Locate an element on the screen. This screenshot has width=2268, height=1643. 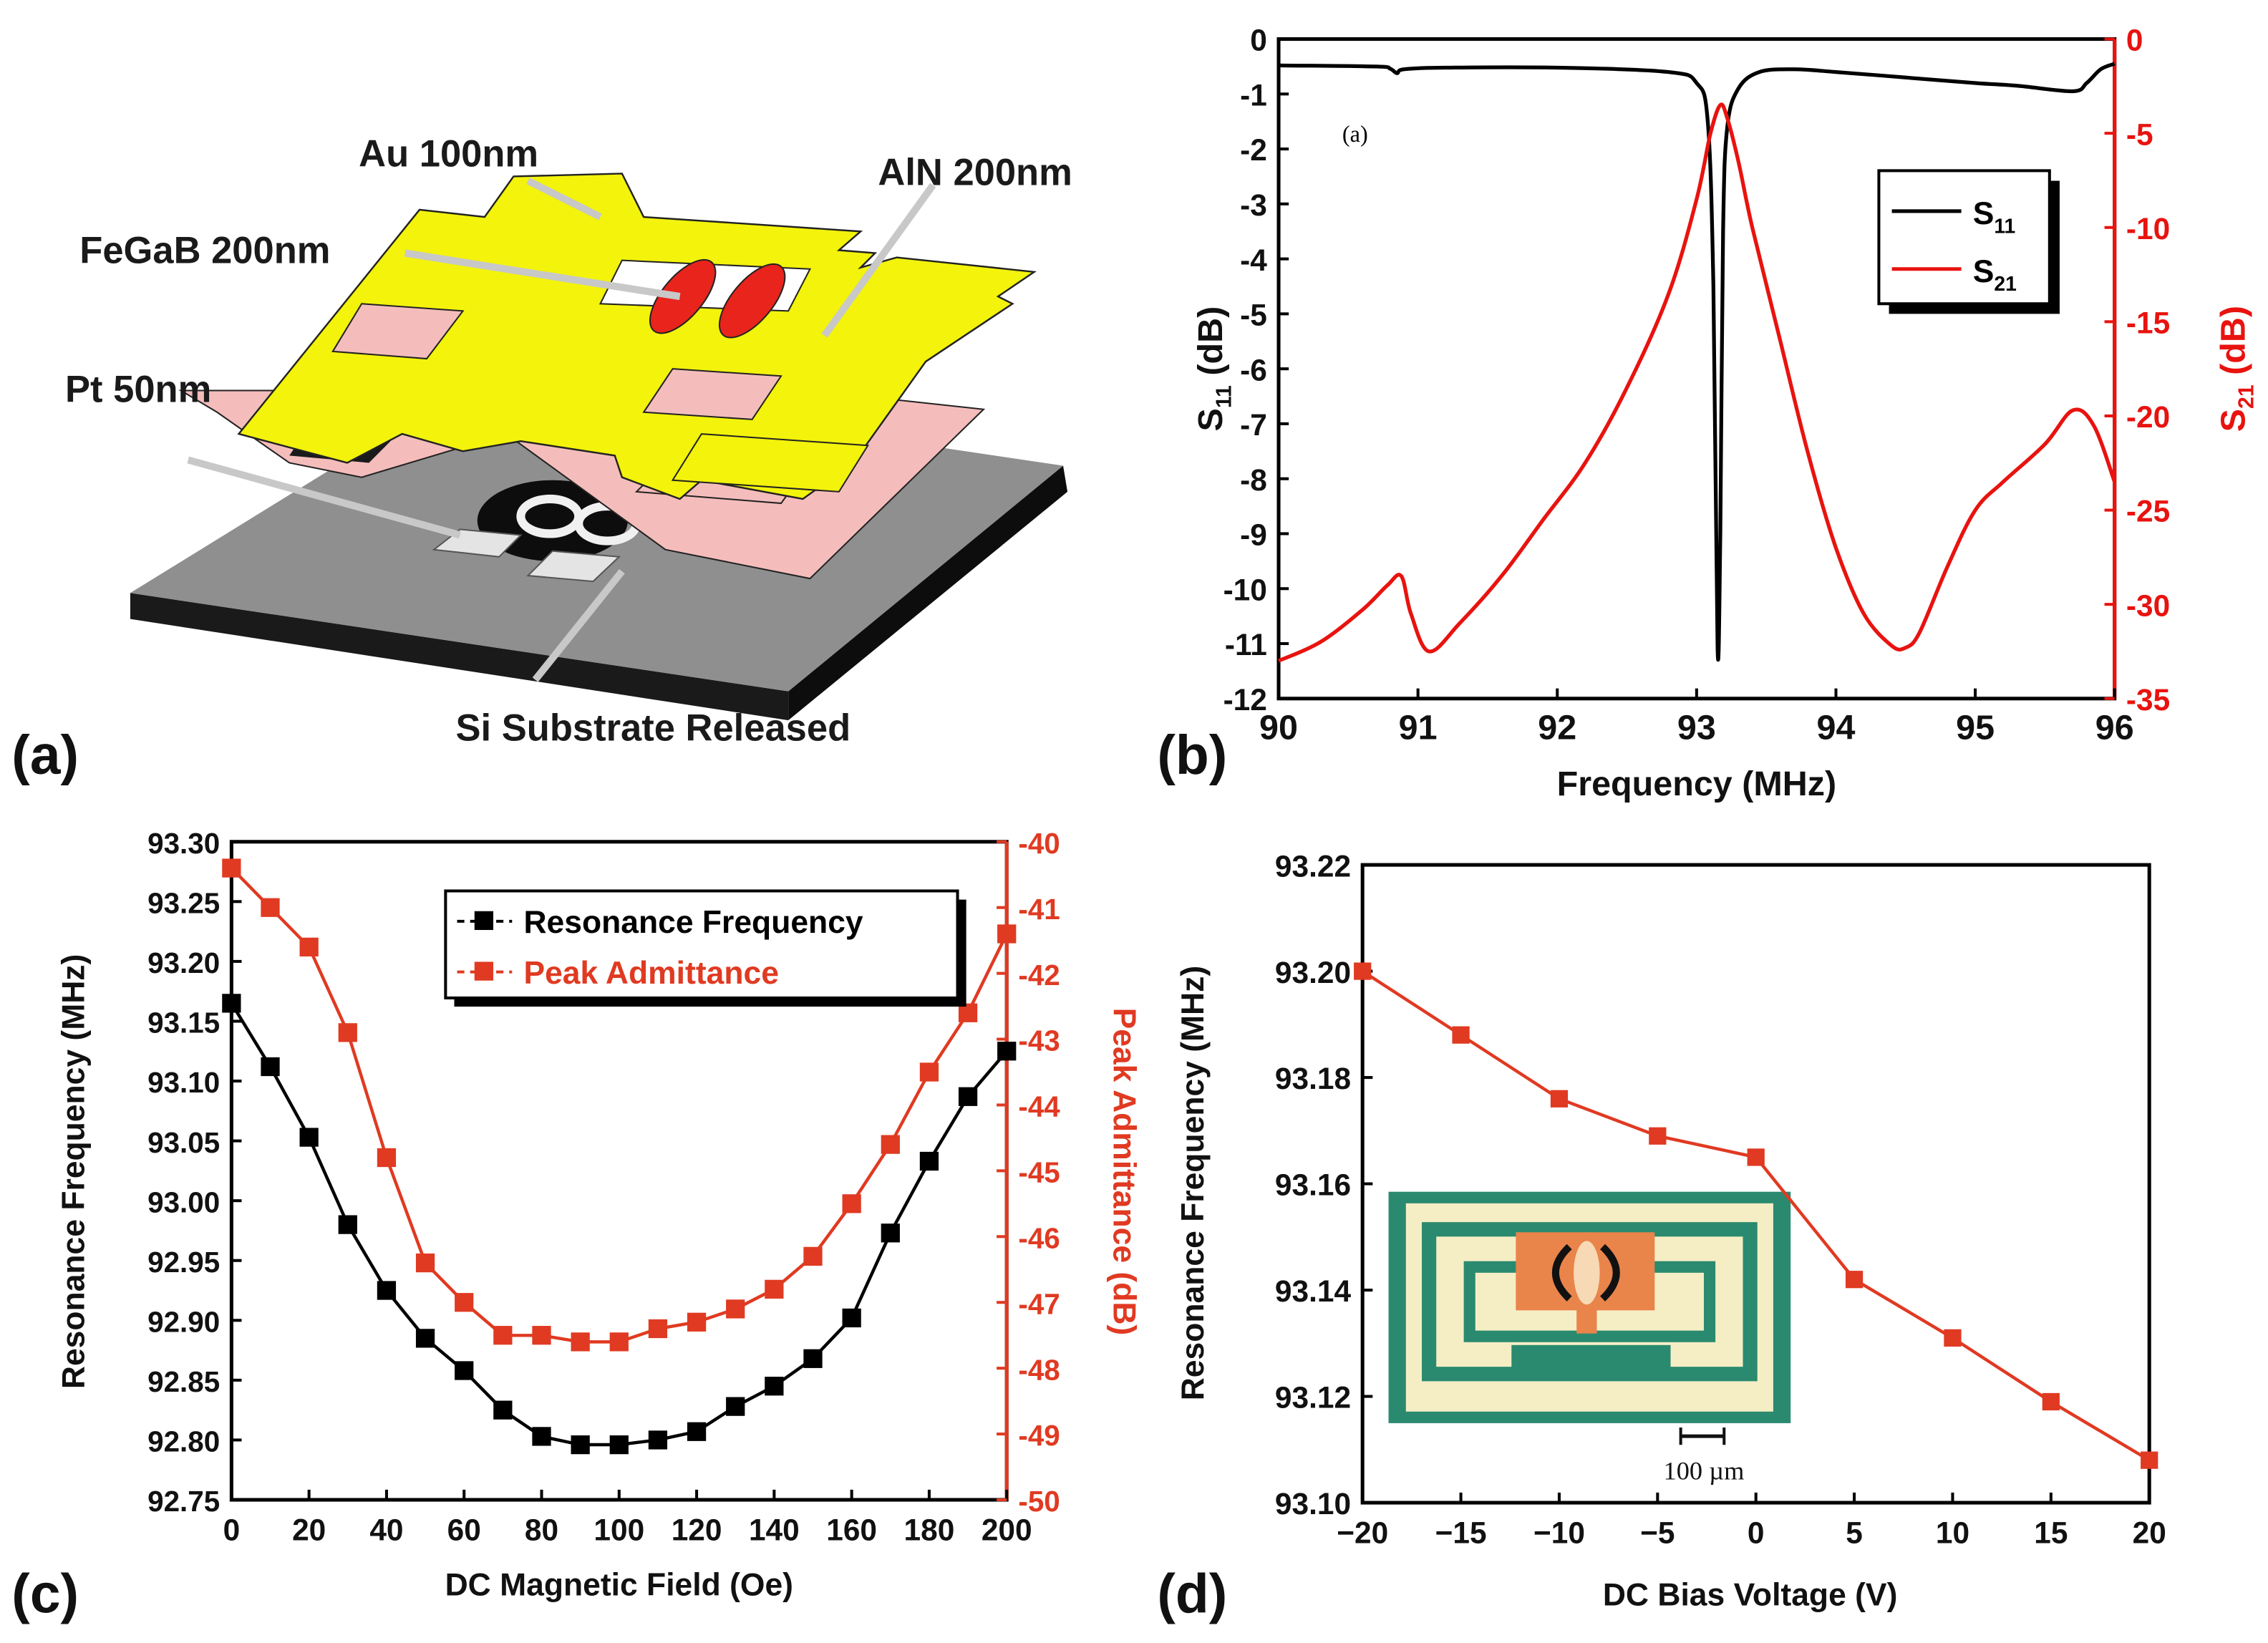
chart-c-left-tick-label: 92.75 is located at coordinates (183, 1502).